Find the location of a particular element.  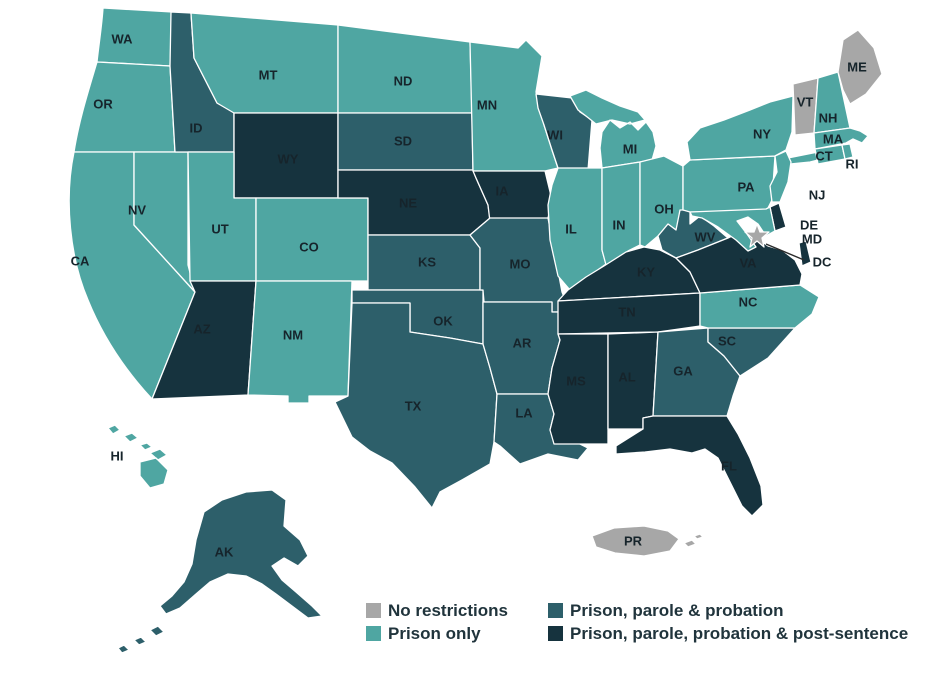

legend-label-prison-only: Prison only is located at coordinates (434, 633).